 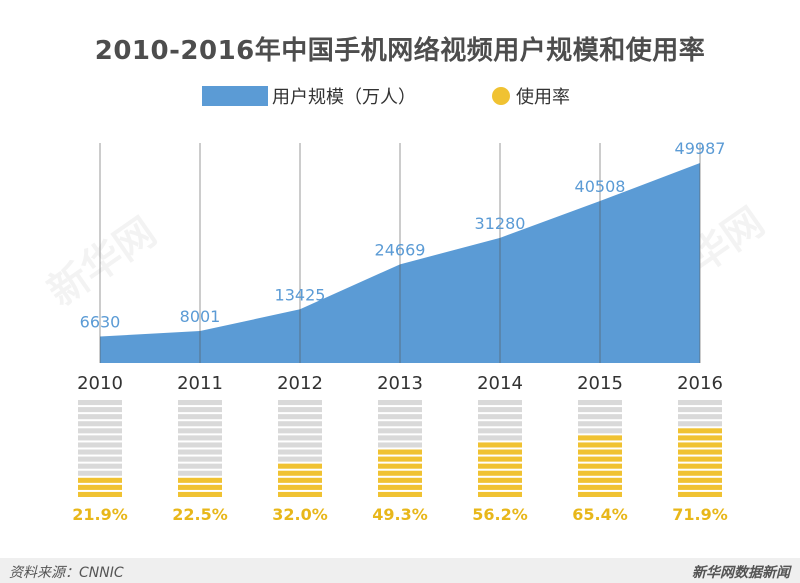 What do you see at coordinates (700, 383) in the screenshot?
I see `x-tick-label-2016: 2016` at bounding box center [700, 383].